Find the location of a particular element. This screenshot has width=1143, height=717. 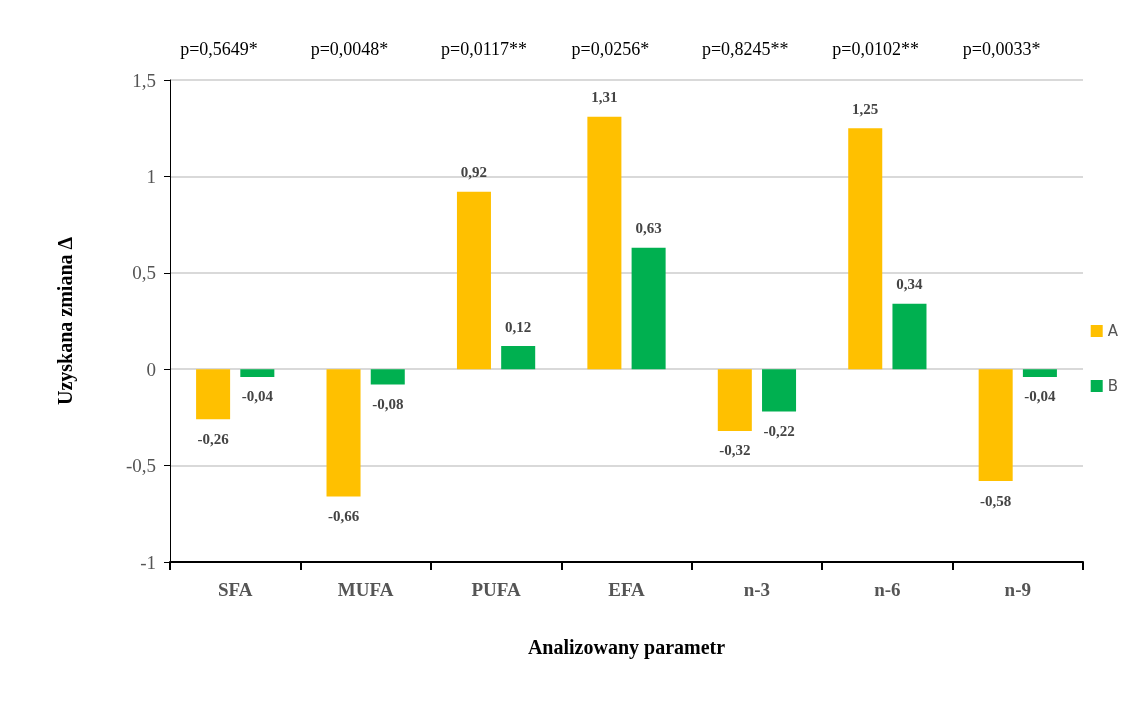

data-label: -0,32 is located at coordinates (735, 450).